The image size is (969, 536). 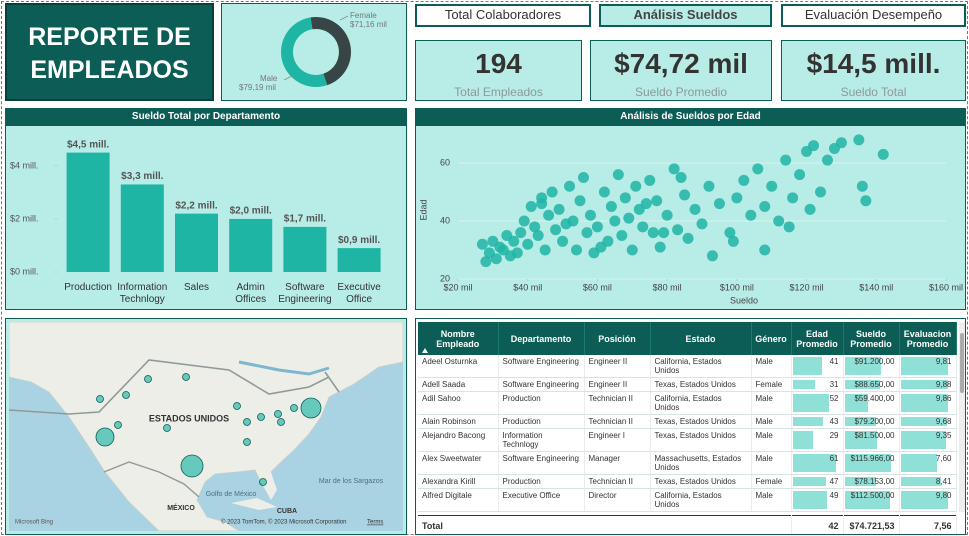 What do you see at coordinates (617, 440) in the screenshot?
I see `table-cell: Engineer I` at bounding box center [617, 440].